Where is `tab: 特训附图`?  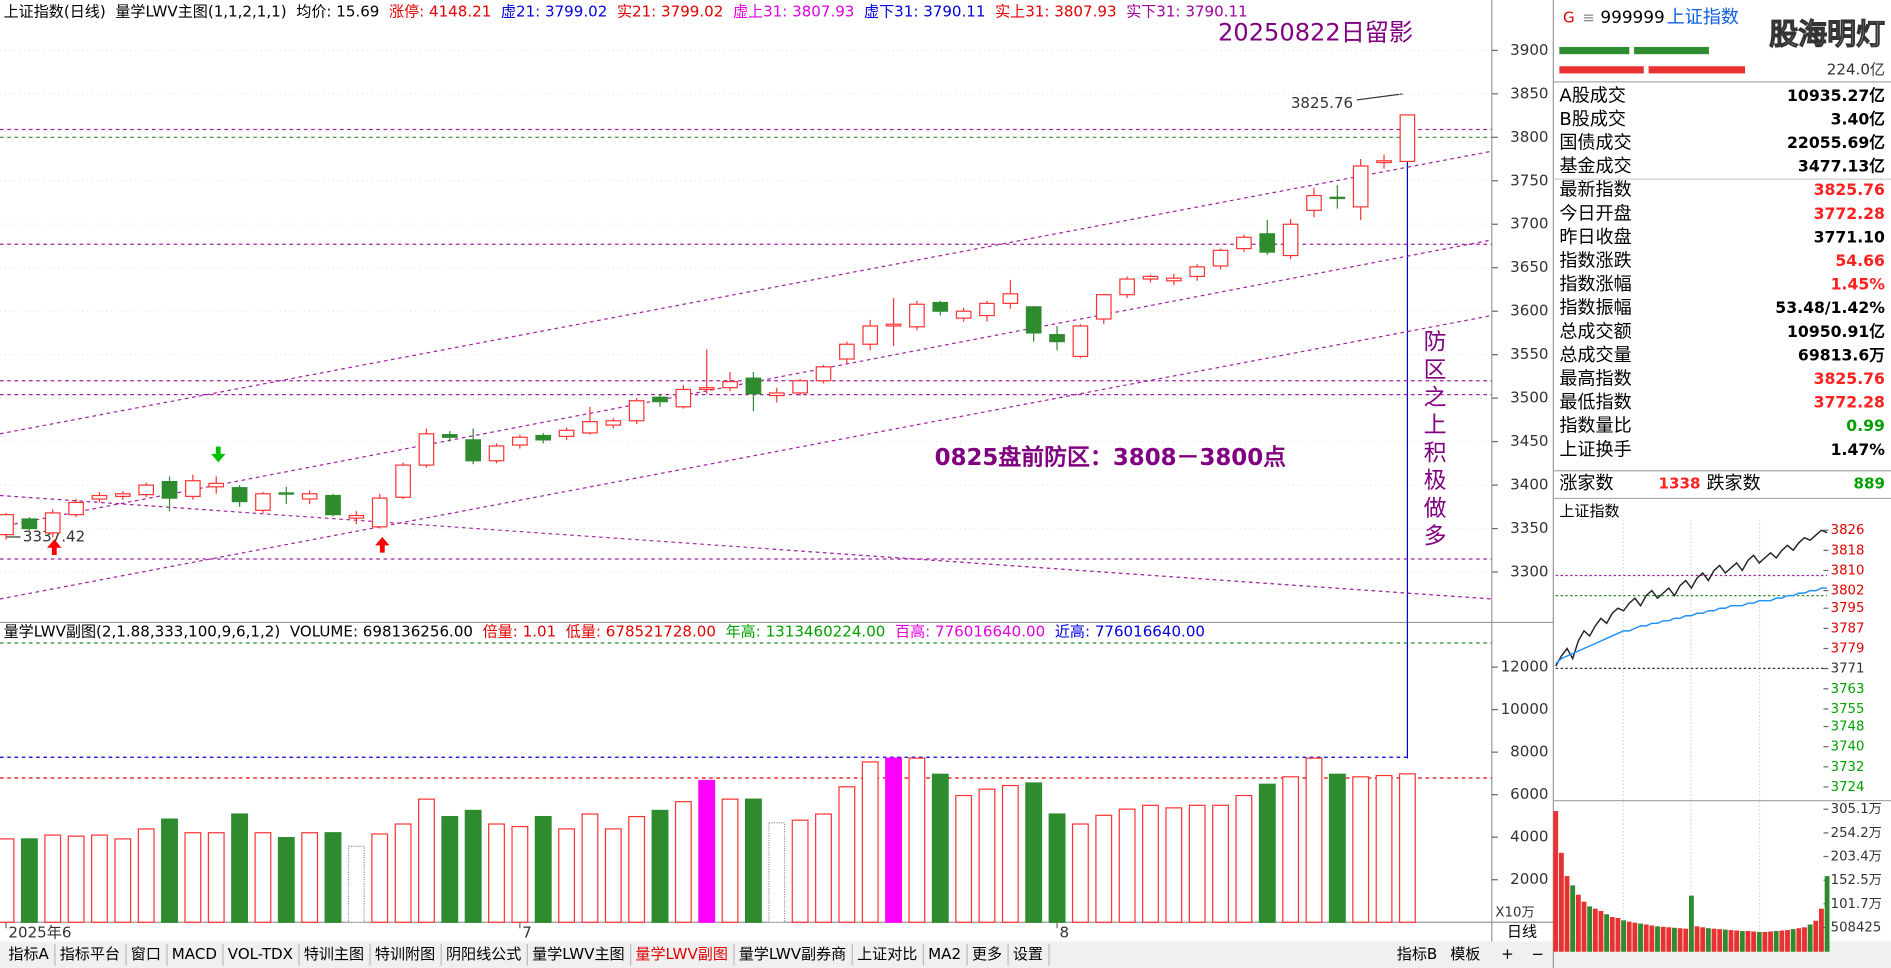
tab: 特训附图 is located at coordinates (405, 954).